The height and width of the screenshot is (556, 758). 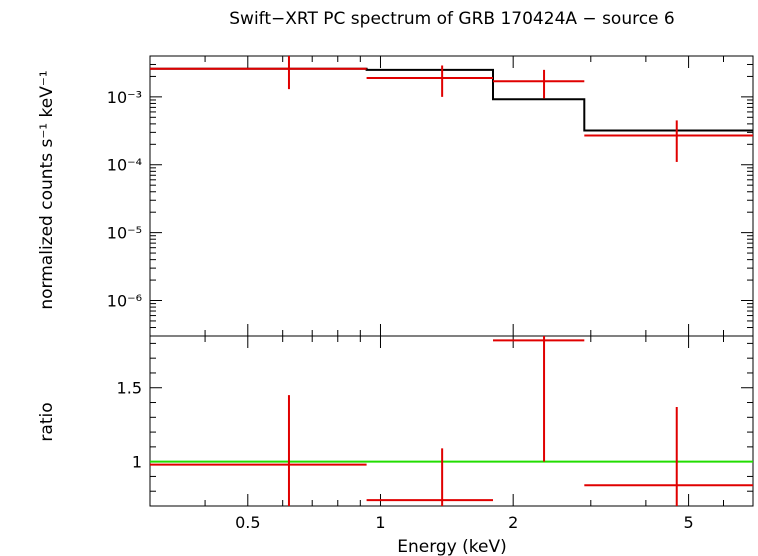 What do you see at coordinates (129, 388) in the screenshot?
I see `ratio-y-tick-label: 1.5` at bounding box center [129, 388].